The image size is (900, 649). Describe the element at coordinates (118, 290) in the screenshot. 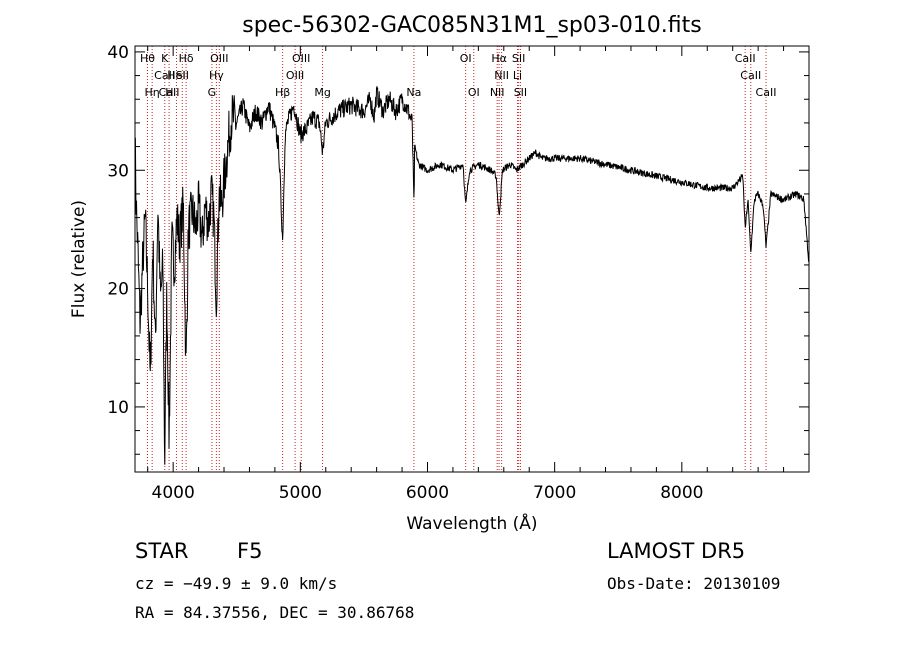

I see `y-tick-label: 20` at that location.